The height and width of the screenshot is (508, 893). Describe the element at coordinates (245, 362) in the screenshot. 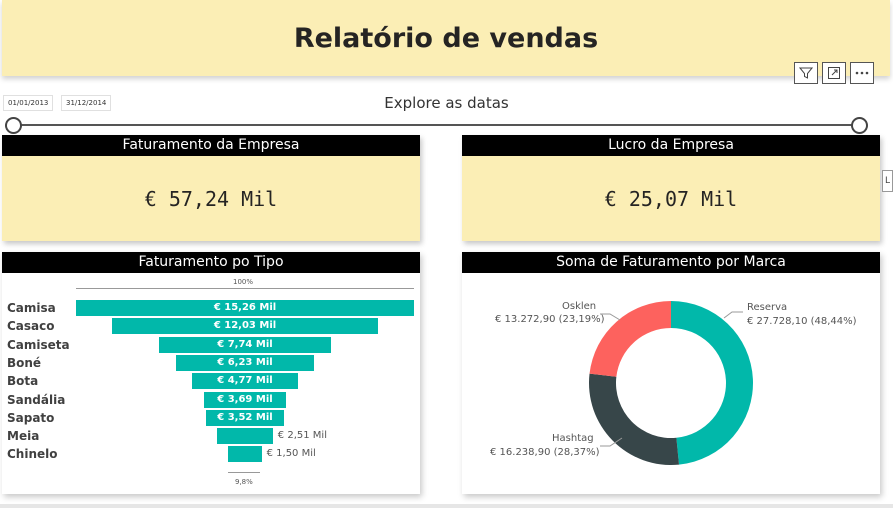

I see `funnel-bar: € 6,23 Mil` at that location.